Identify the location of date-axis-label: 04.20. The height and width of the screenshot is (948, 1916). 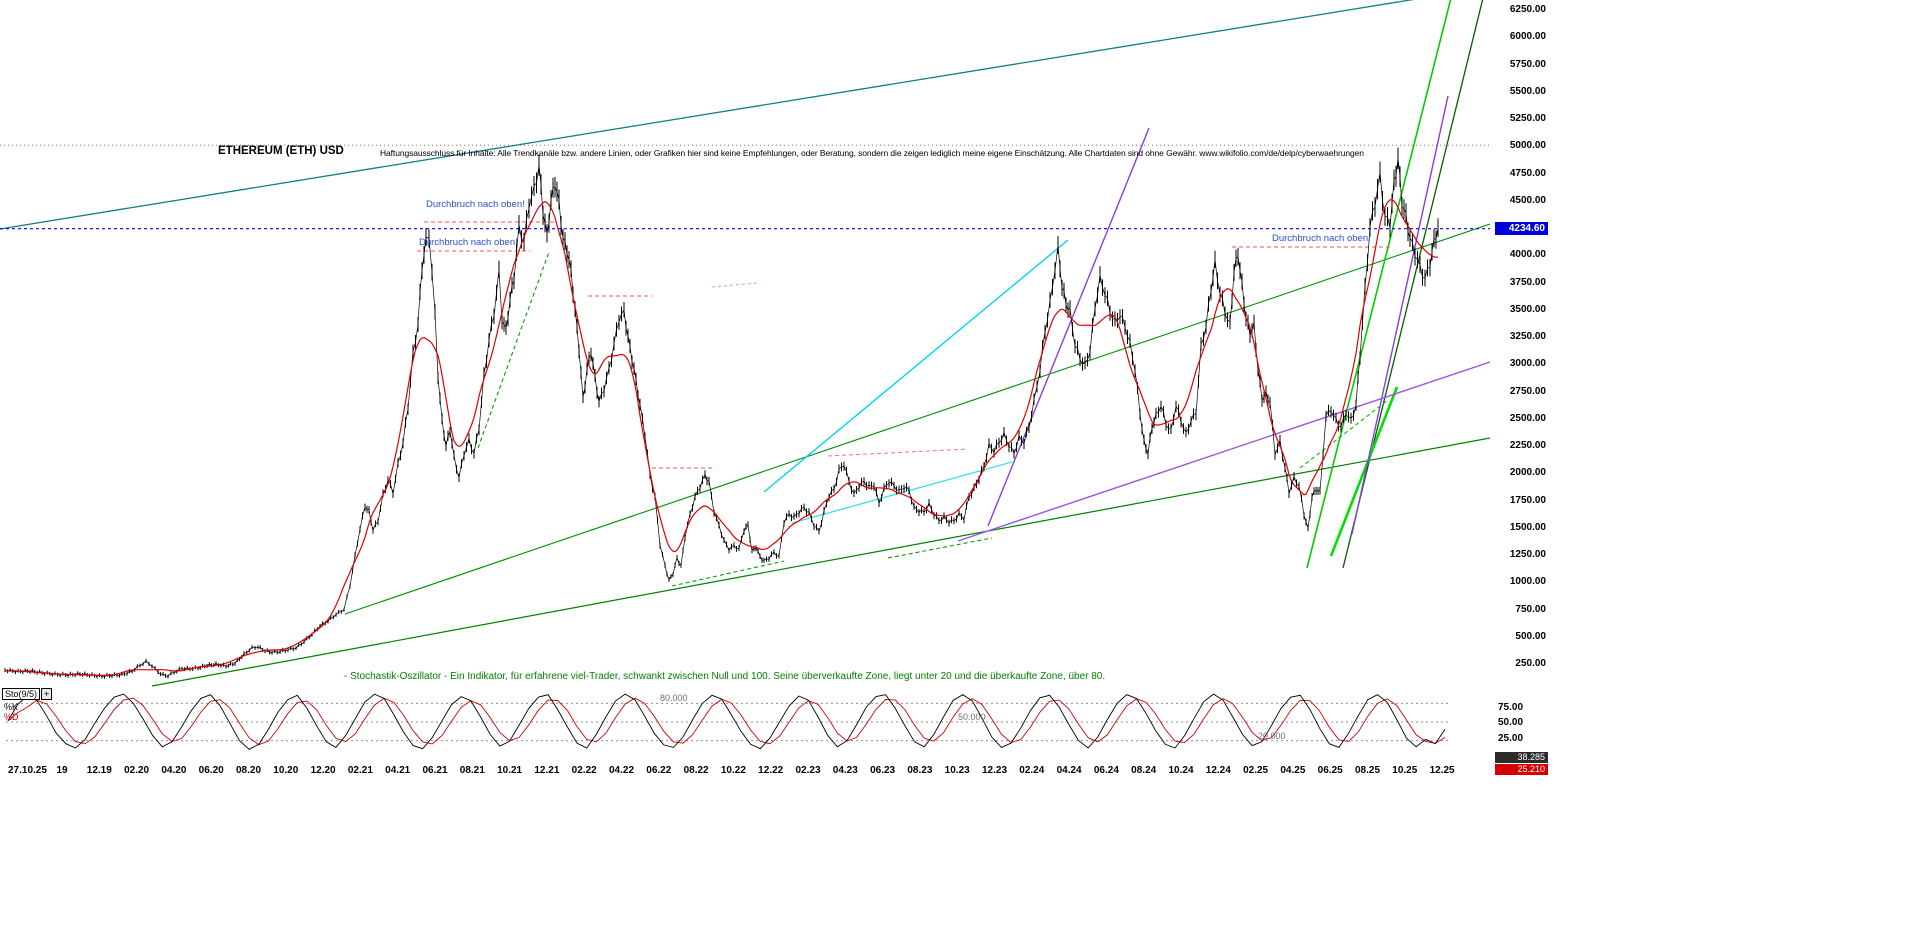
(174, 770).